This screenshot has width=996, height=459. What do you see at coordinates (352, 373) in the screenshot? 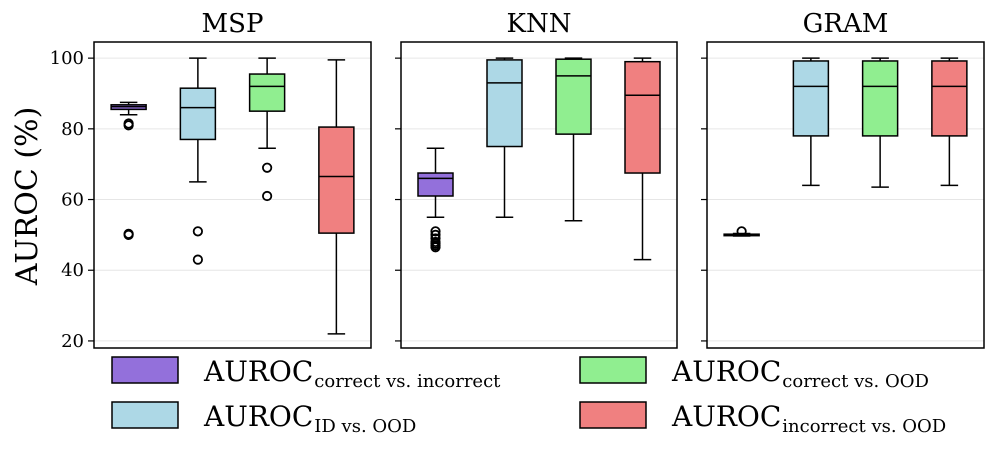
I see `legend-label: AUROCcorrect vs. incorrect` at bounding box center [352, 373].